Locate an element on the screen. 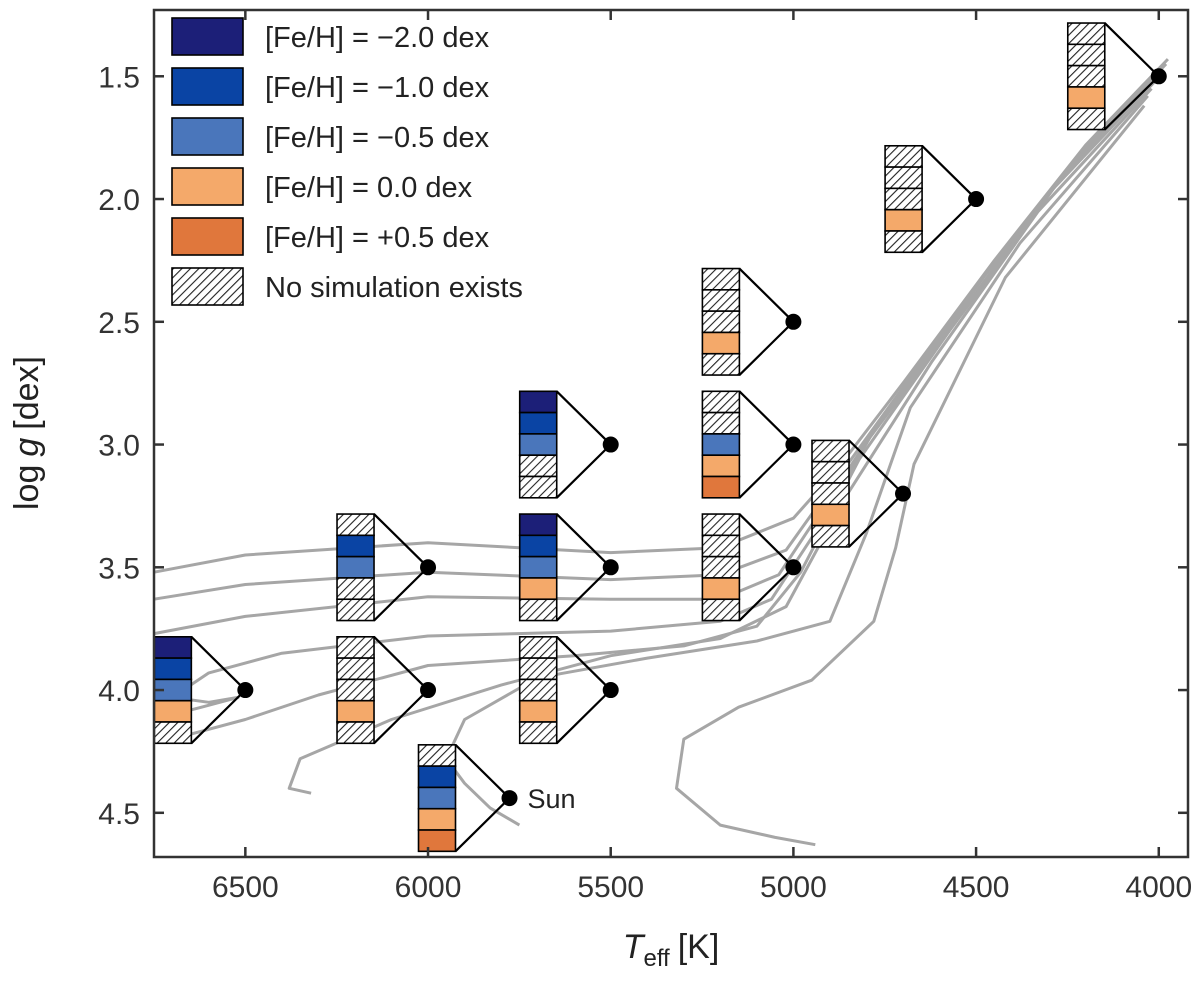 The width and height of the screenshot is (1200, 989). x-tick-label: 4500 is located at coordinates (976, 887).